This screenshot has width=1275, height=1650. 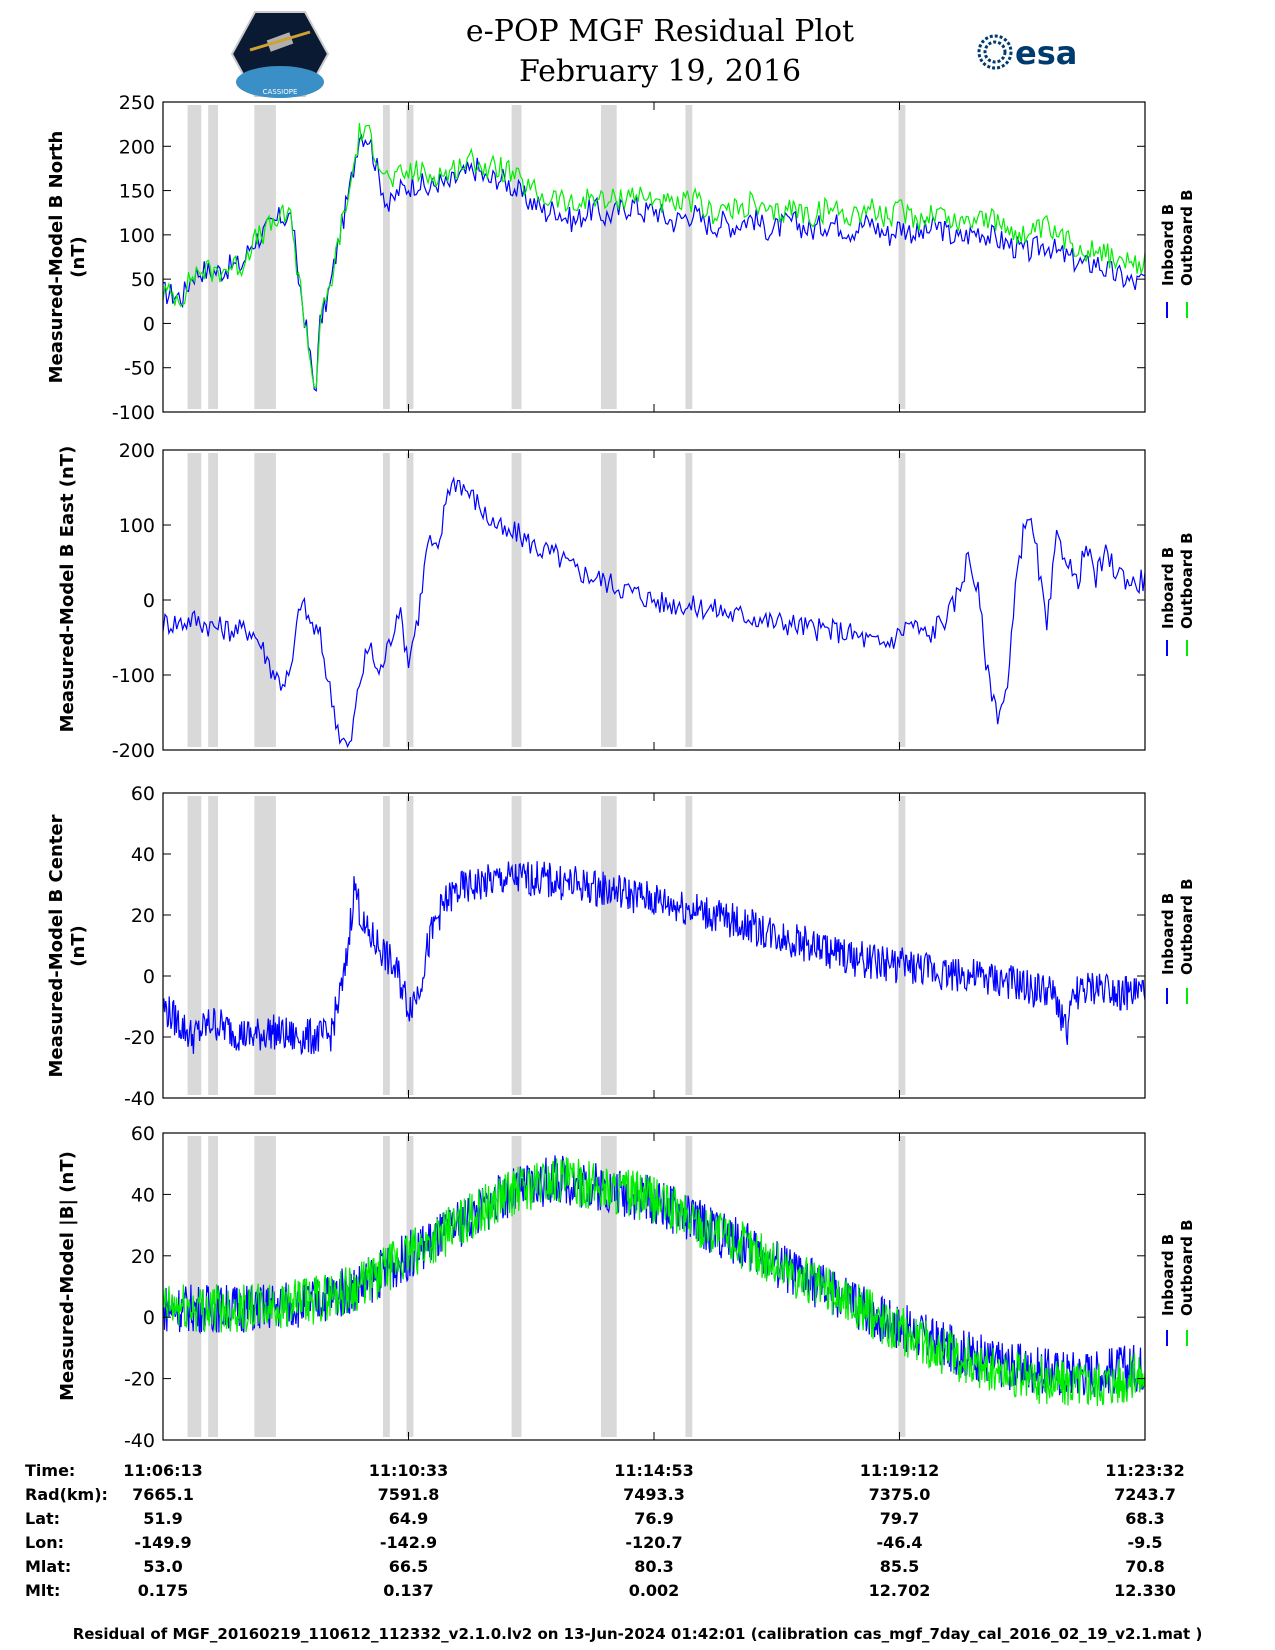 What do you see at coordinates (654, 1566) in the screenshot?
I see `table-cell: 80.3` at bounding box center [654, 1566].